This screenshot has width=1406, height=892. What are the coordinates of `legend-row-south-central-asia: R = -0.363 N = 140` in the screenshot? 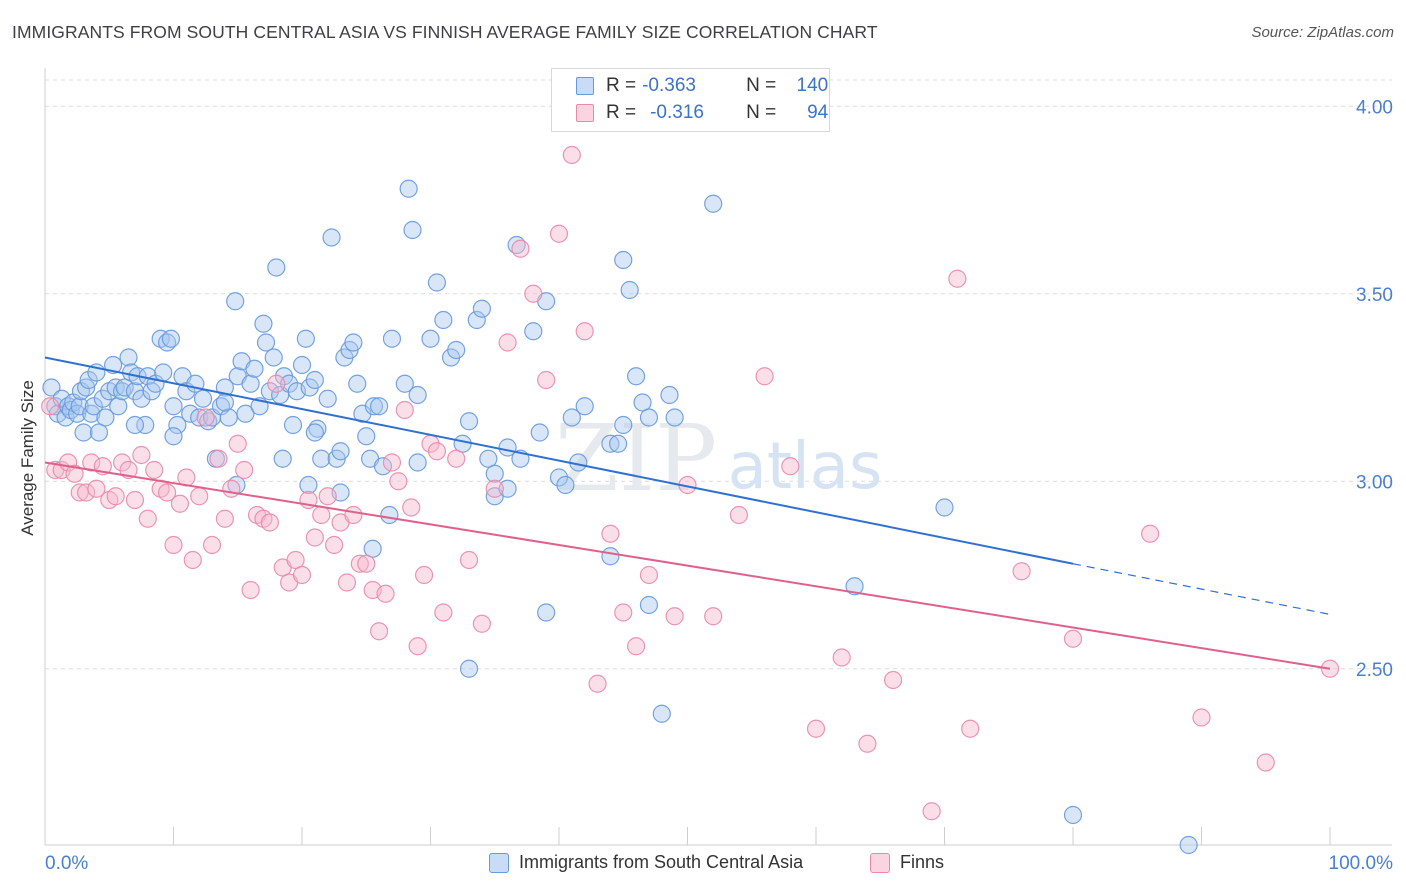 It's located at (702, 86).